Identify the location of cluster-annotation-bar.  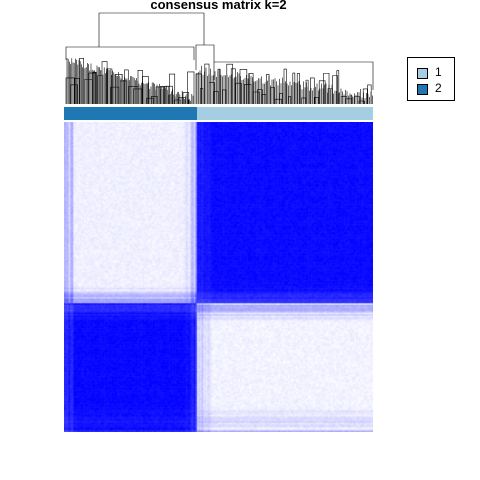
(218, 113).